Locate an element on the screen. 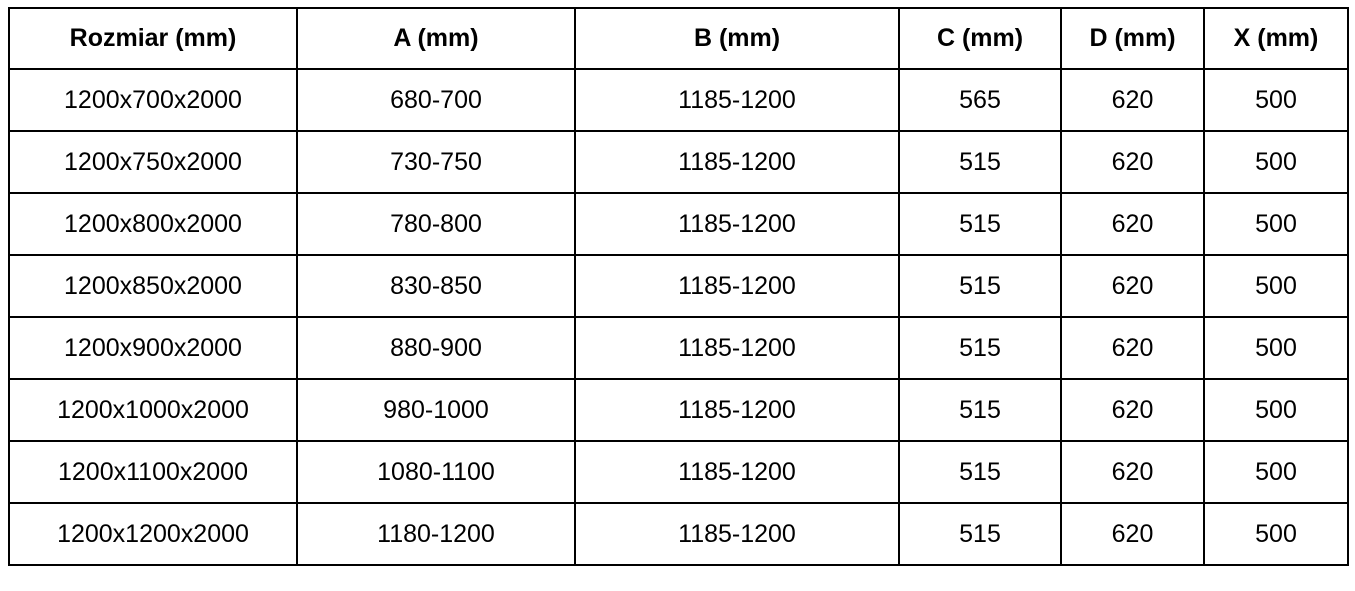  cell-rozmiar: 1200x1100x2000 is located at coordinates (153, 472).